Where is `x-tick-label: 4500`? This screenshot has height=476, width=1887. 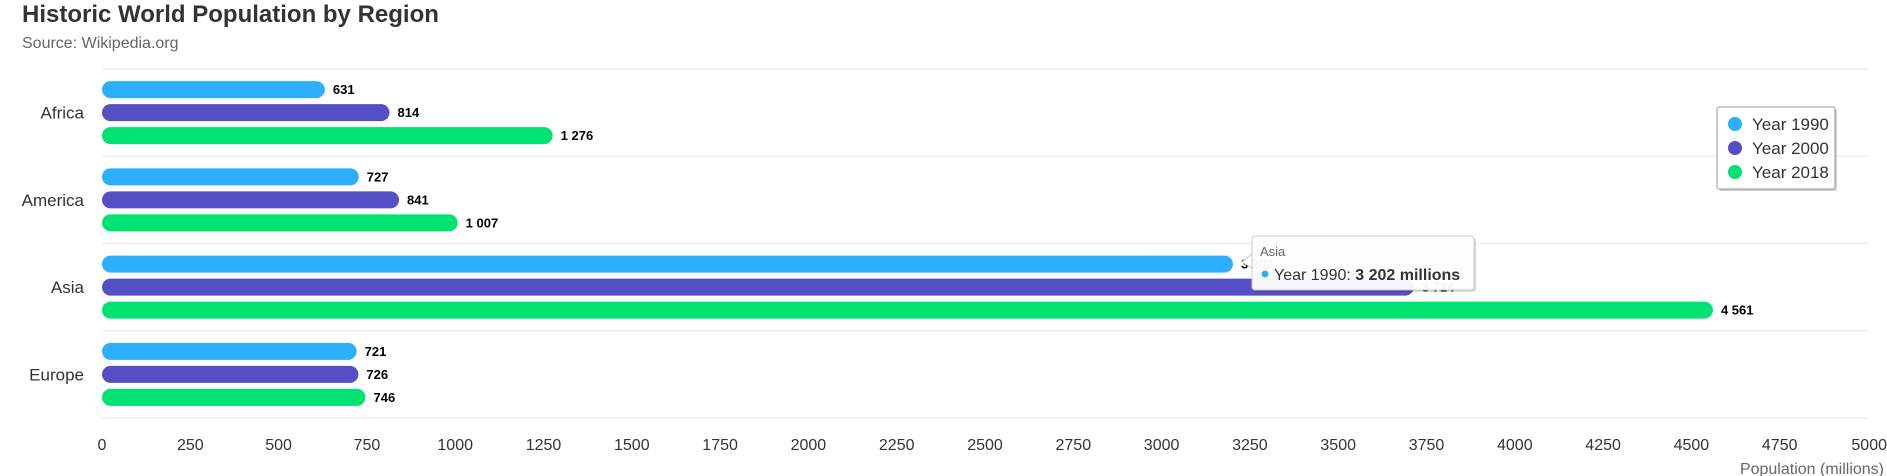
x-tick-label: 4500 is located at coordinates (1692, 445).